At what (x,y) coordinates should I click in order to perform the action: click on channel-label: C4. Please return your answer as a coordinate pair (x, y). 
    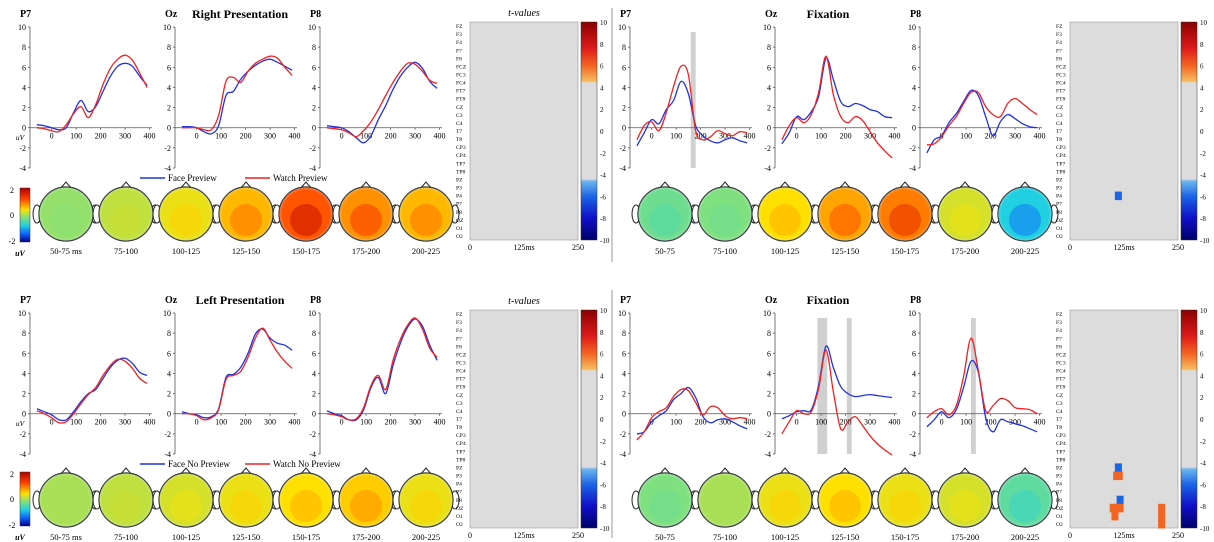
    Looking at the image, I should click on (1059, 124).